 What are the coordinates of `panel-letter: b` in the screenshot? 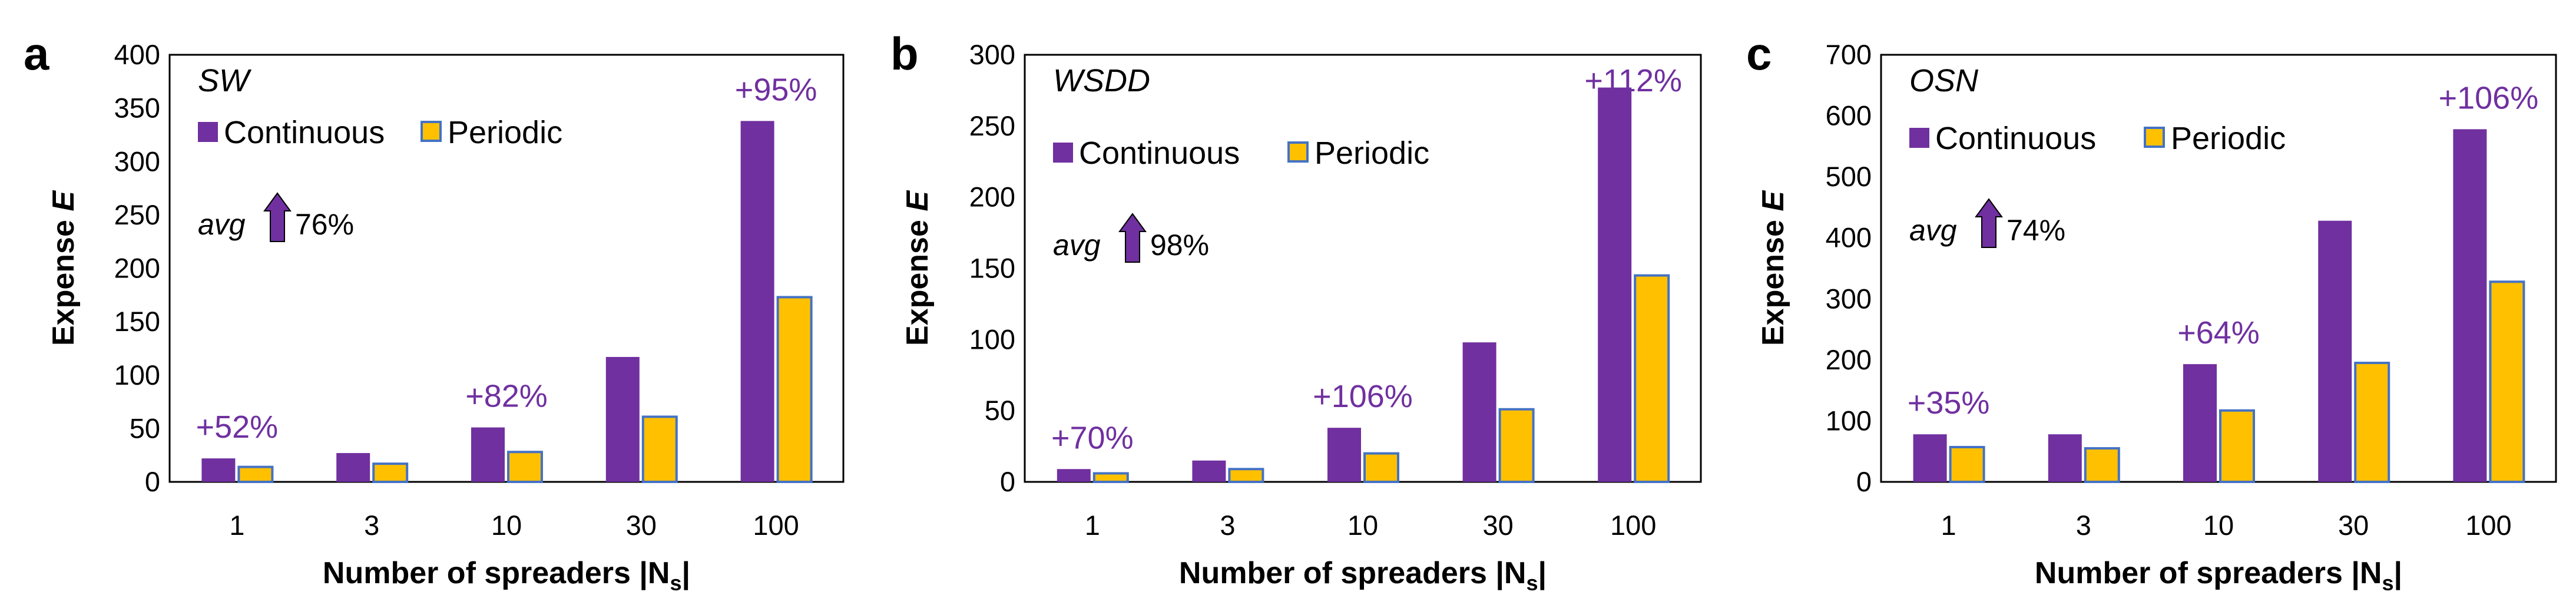 It's located at (904, 54).